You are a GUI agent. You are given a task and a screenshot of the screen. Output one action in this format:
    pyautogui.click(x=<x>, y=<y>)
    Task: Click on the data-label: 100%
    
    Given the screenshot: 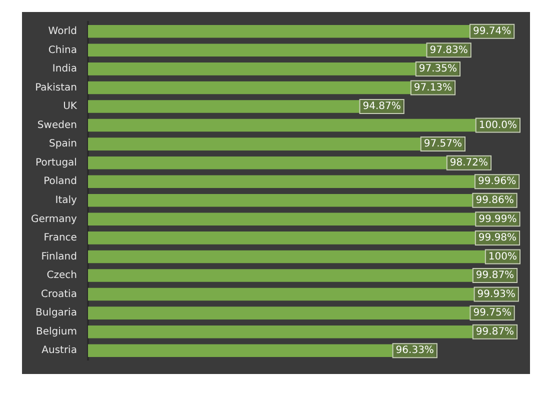 What is the action you would take?
    pyautogui.click(x=502, y=256)
    